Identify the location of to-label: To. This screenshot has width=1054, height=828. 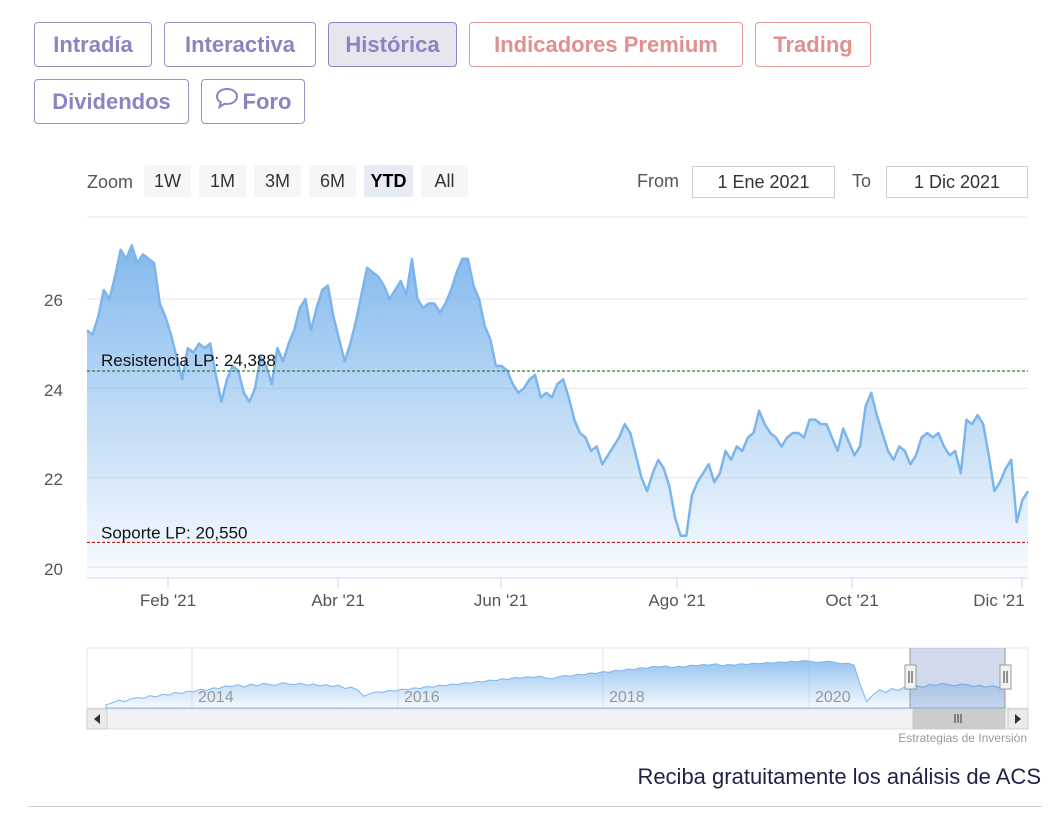
(862, 181).